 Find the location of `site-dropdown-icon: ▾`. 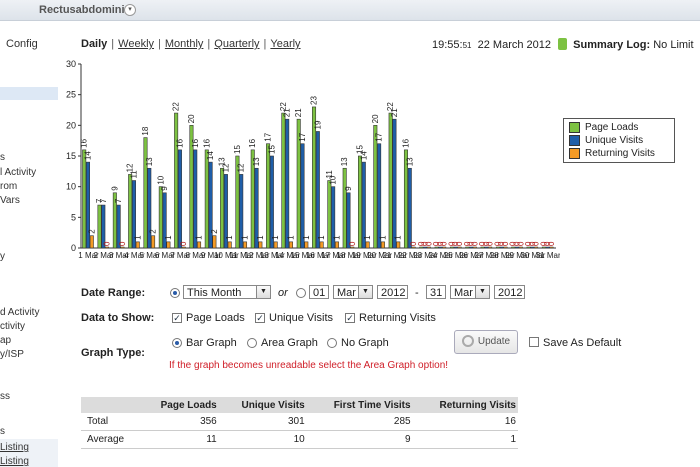

site-dropdown-icon: ▾ is located at coordinates (130, 10).